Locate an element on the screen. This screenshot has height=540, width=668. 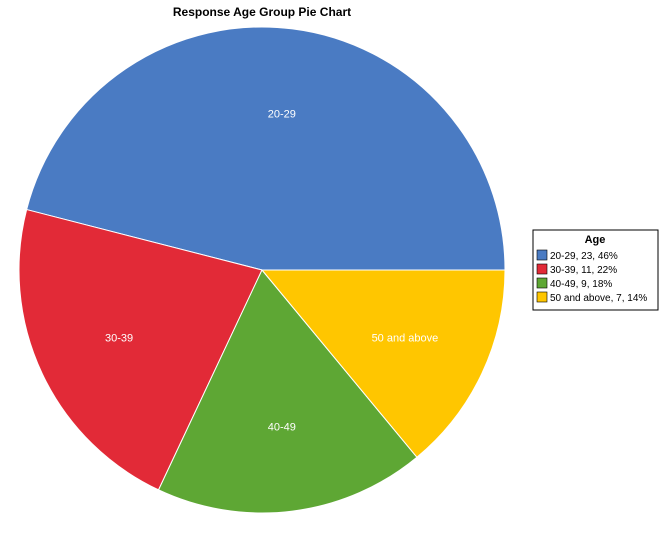
legend-title: Age is located at coordinates (595, 240).